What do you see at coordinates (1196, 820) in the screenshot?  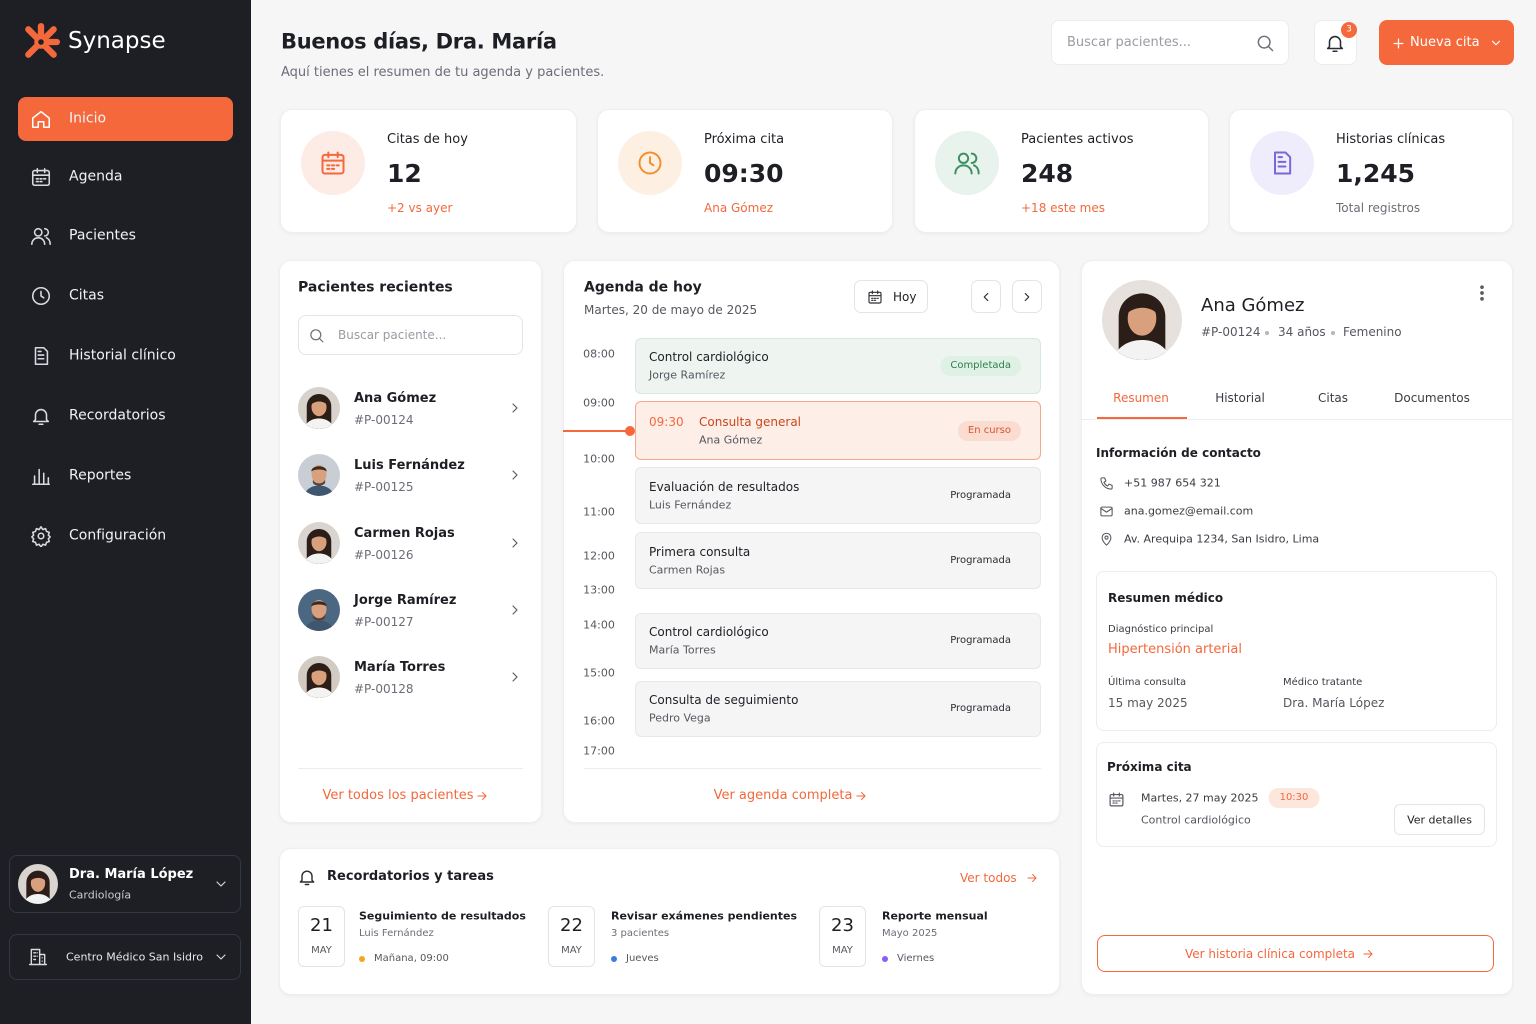 I see `next-type: Control cardiológico` at bounding box center [1196, 820].